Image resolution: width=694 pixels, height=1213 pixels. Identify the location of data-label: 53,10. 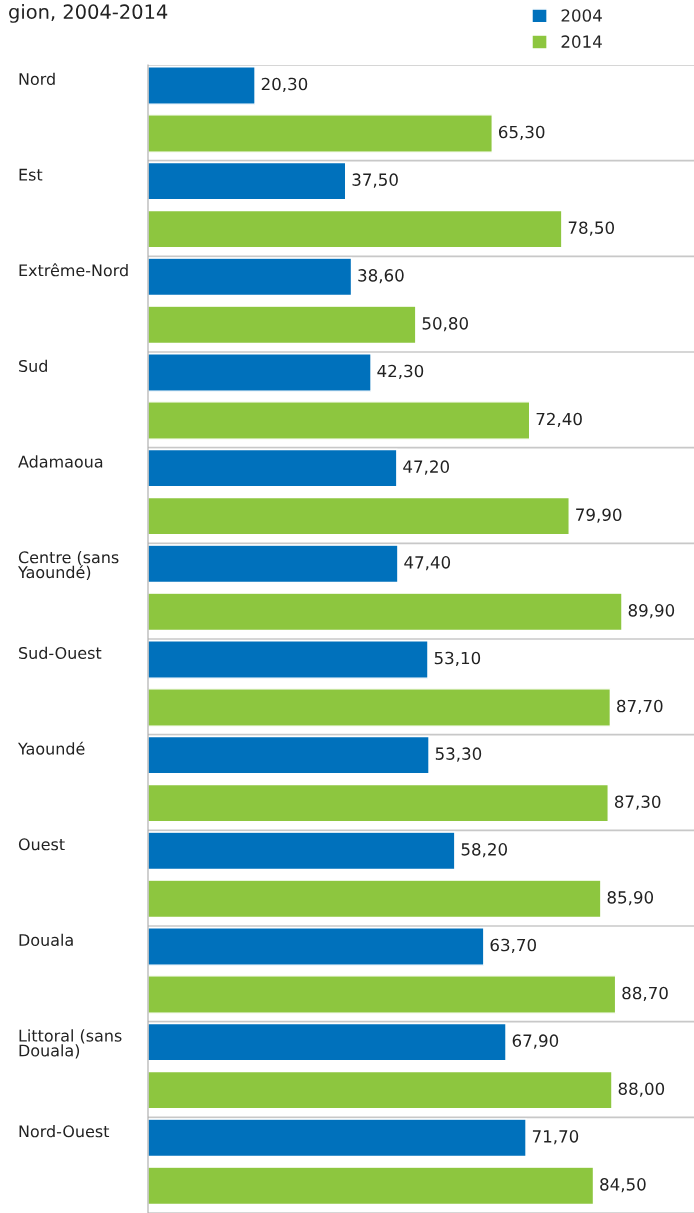
(457, 659).